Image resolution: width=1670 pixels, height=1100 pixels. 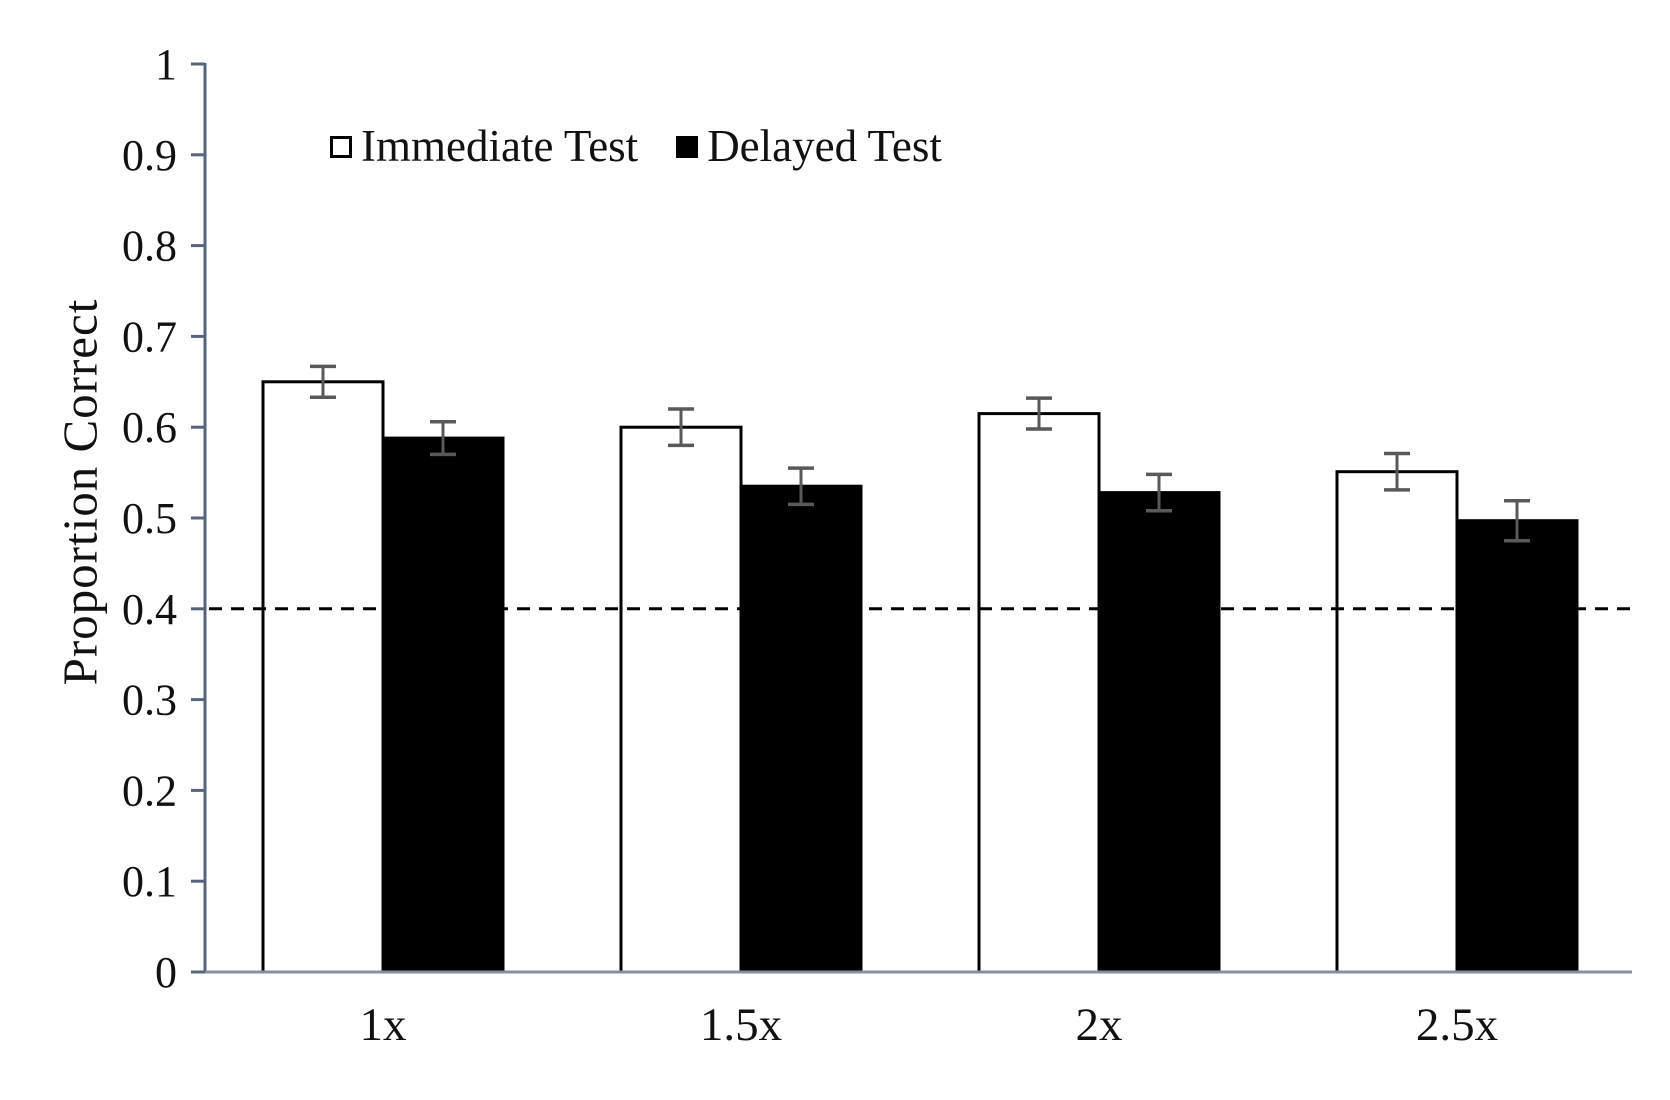 What do you see at coordinates (824, 146) in the screenshot?
I see `legend-label-delayed: Delayed Test` at bounding box center [824, 146].